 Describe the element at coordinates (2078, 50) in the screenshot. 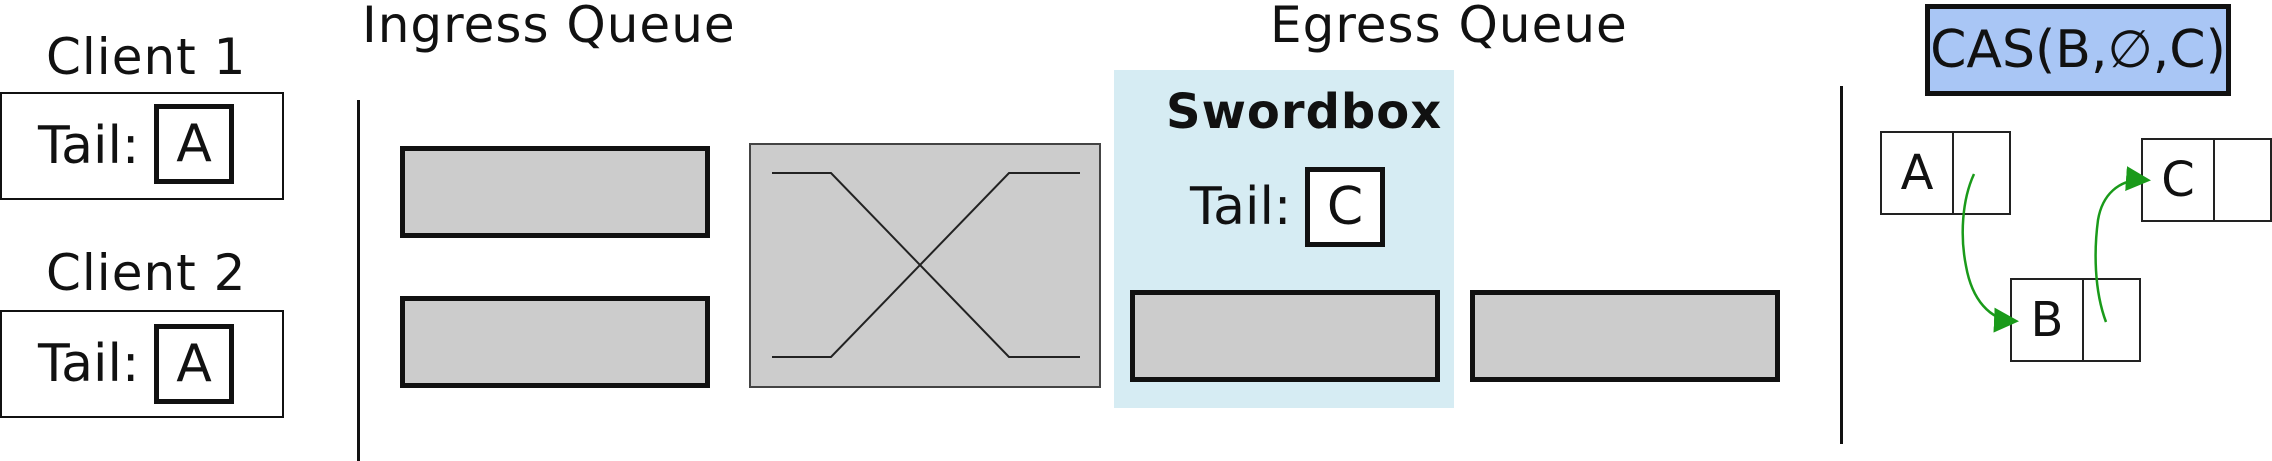

I see `cas-operation-box: CAS(B,∅,C)` at that location.